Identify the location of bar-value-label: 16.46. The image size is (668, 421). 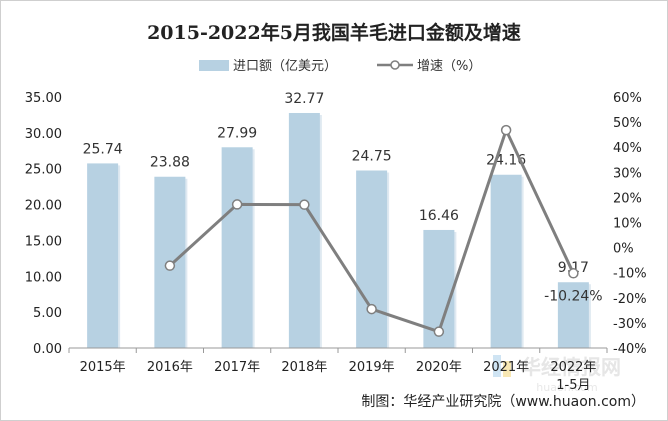
(439, 216).